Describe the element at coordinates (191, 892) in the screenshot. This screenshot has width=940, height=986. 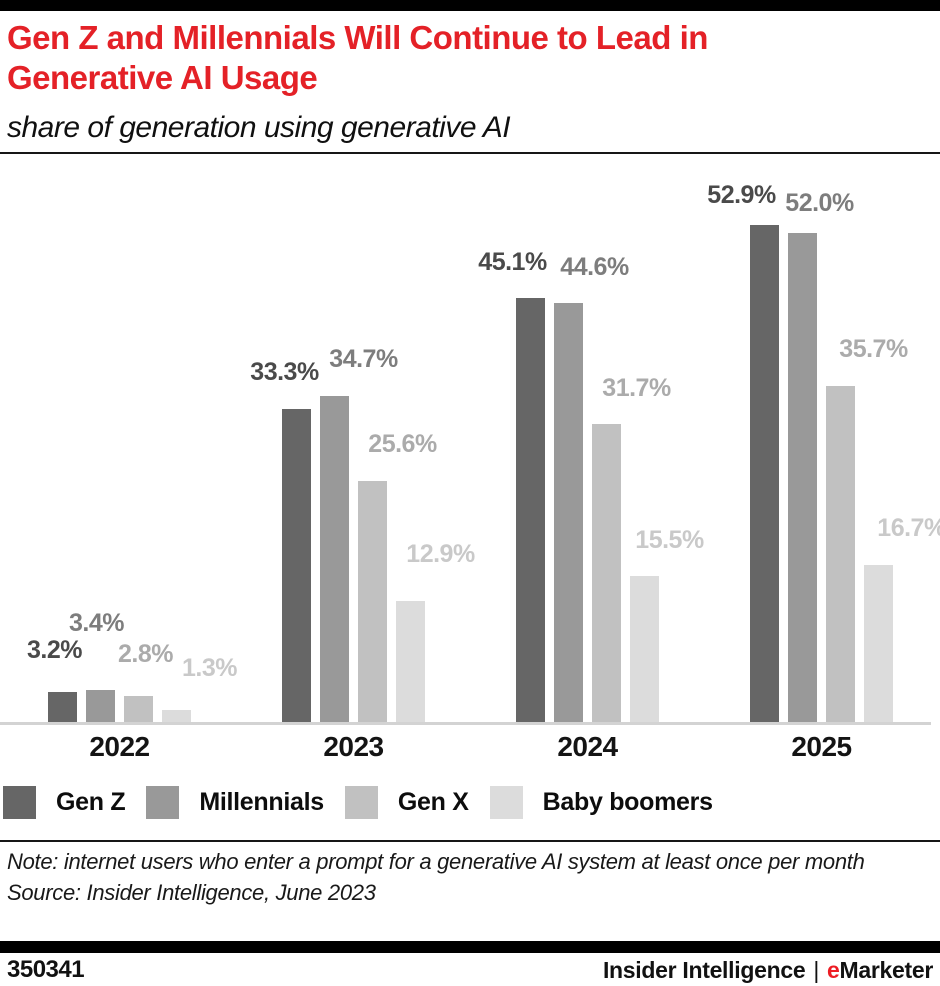
I see `source-text: Source: Insider Intelligence, June 2023` at that location.